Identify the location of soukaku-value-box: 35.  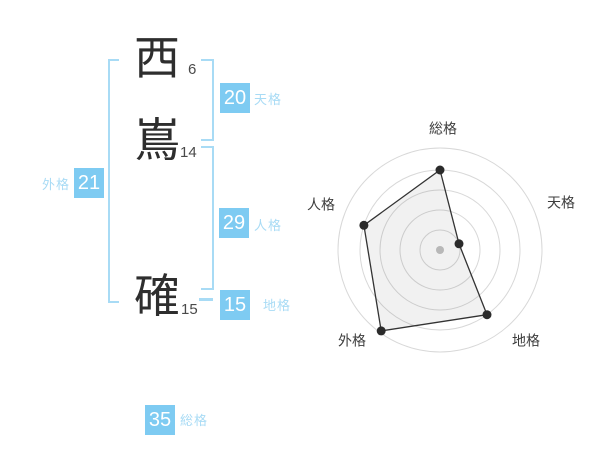
(160, 420).